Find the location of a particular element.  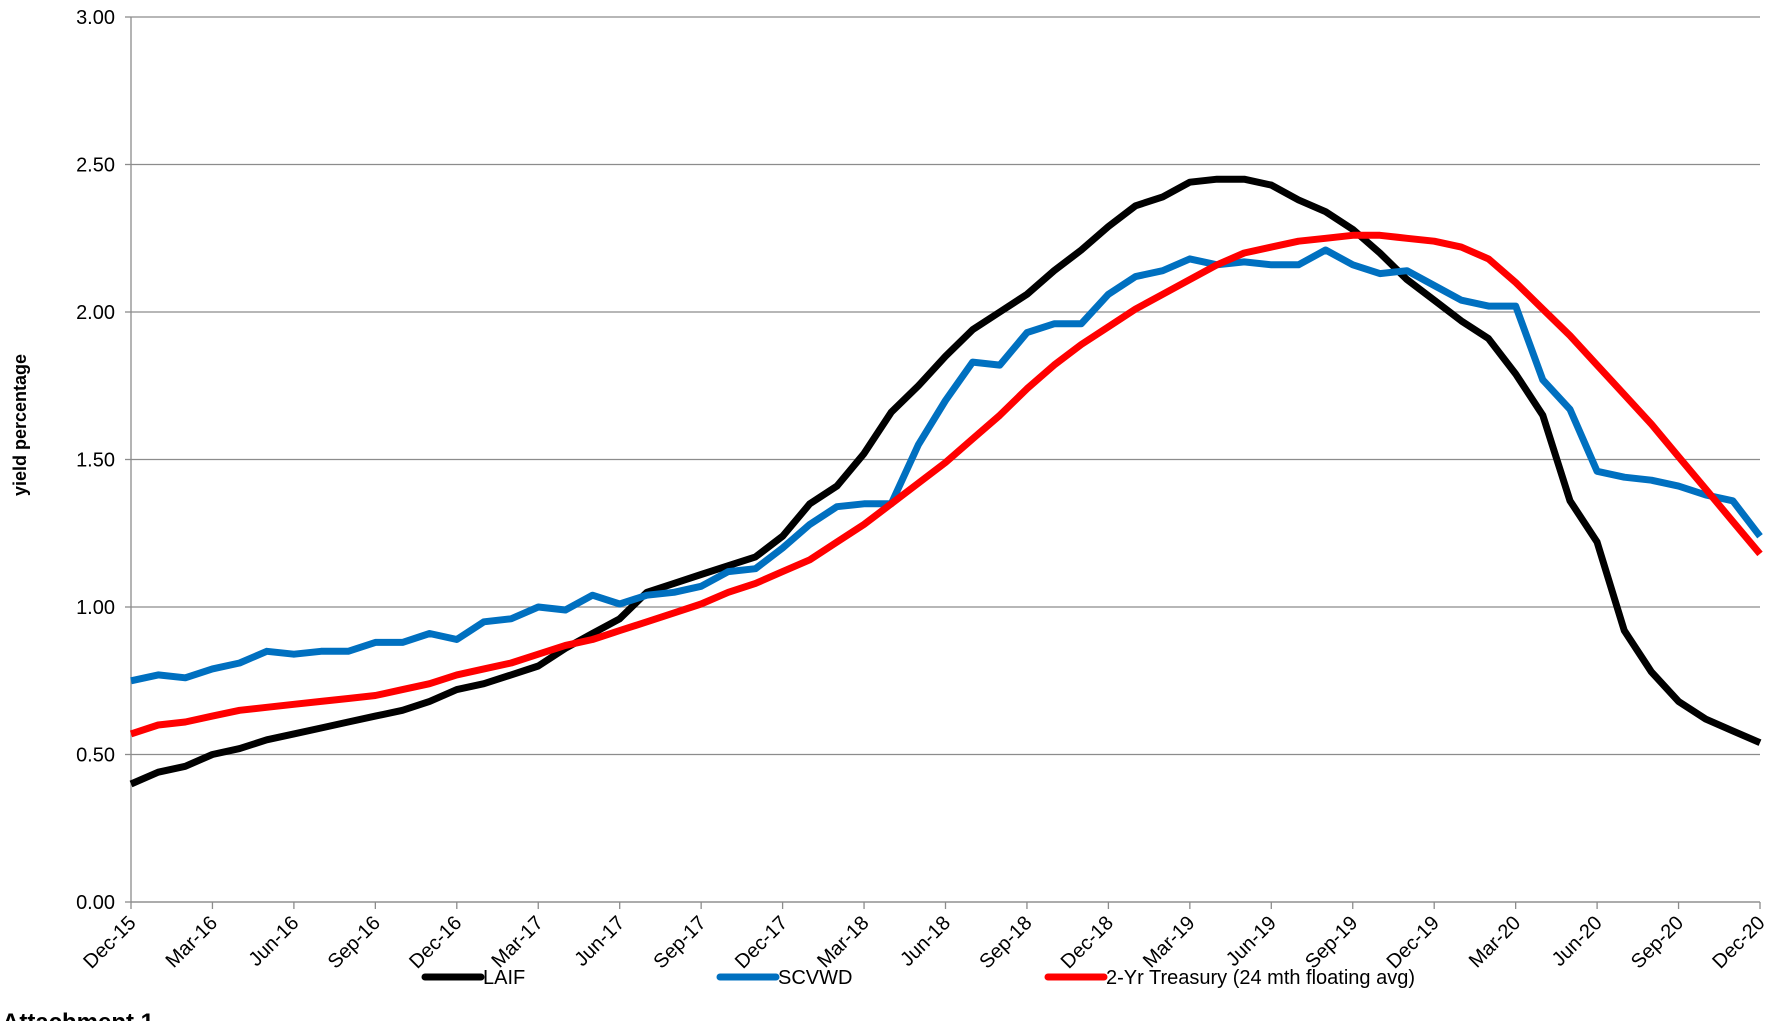

x-tick-label: Sep-19 is located at coordinates (1331, 942).